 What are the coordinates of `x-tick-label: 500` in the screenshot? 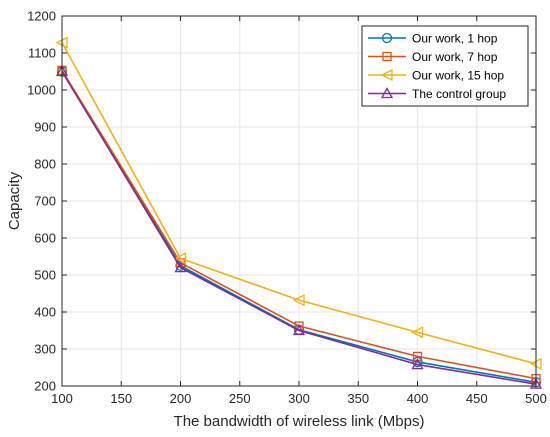 It's located at (536, 398).